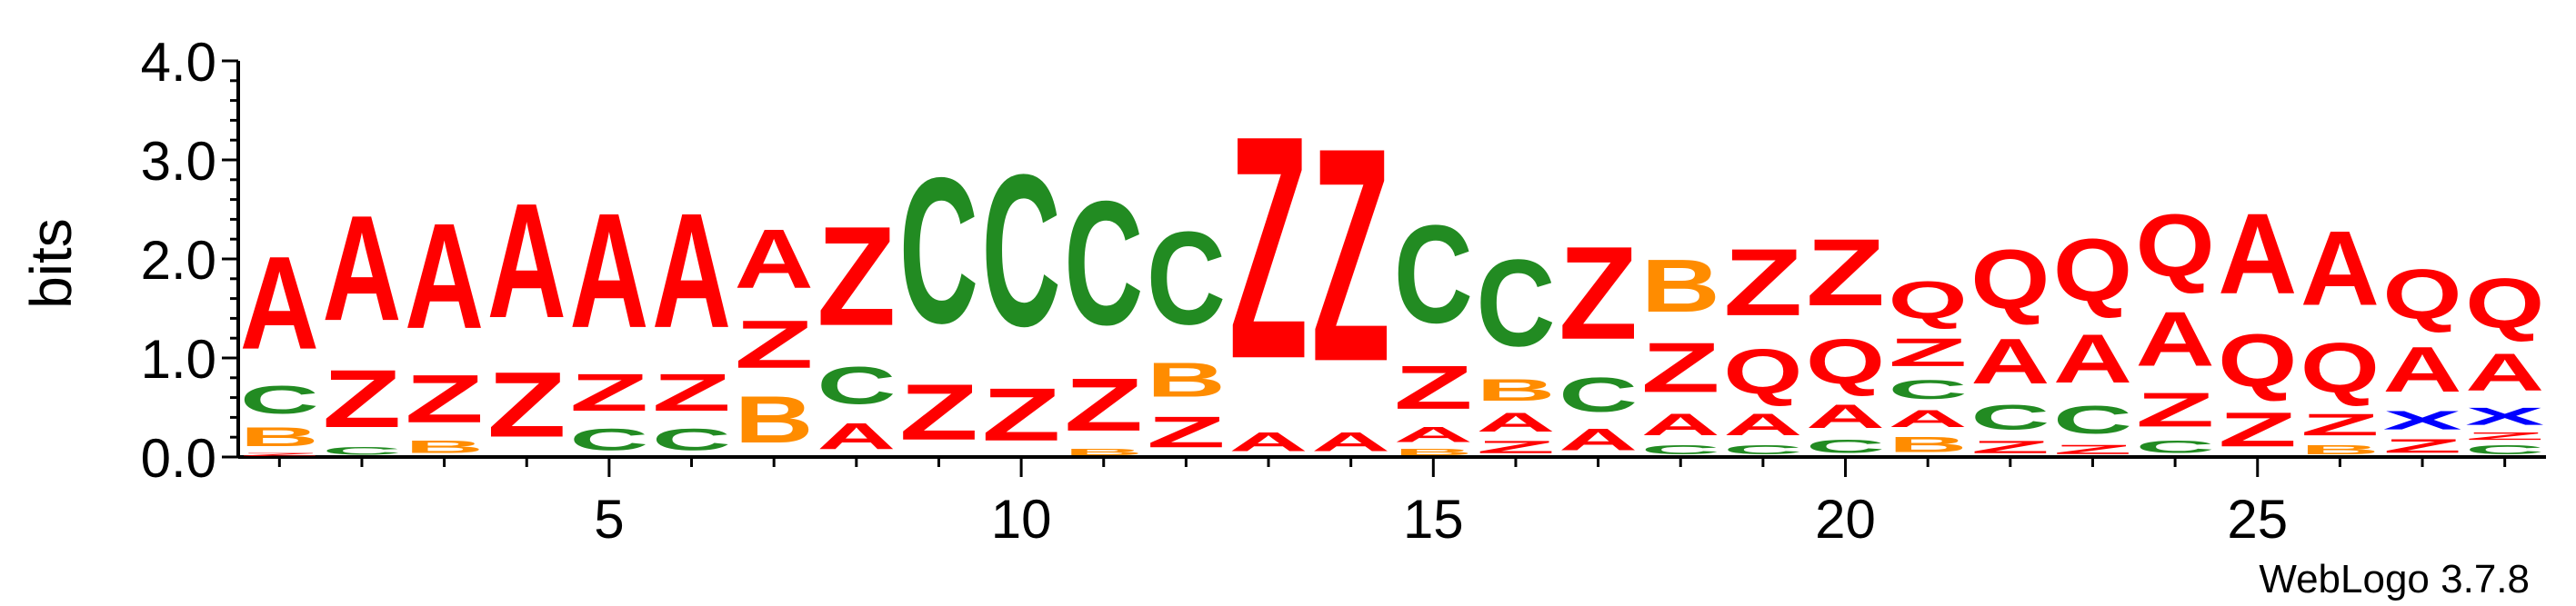  Describe the element at coordinates (609, 519) in the screenshot. I see `x-tick-label: 5` at that location.